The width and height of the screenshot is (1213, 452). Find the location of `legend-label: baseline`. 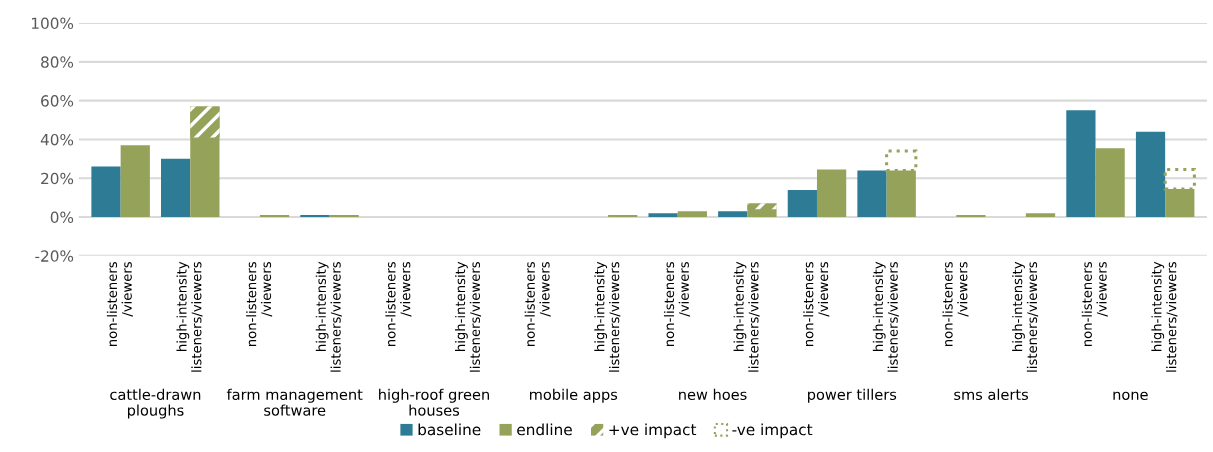

legend-label: baseline is located at coordinates (449, 429).